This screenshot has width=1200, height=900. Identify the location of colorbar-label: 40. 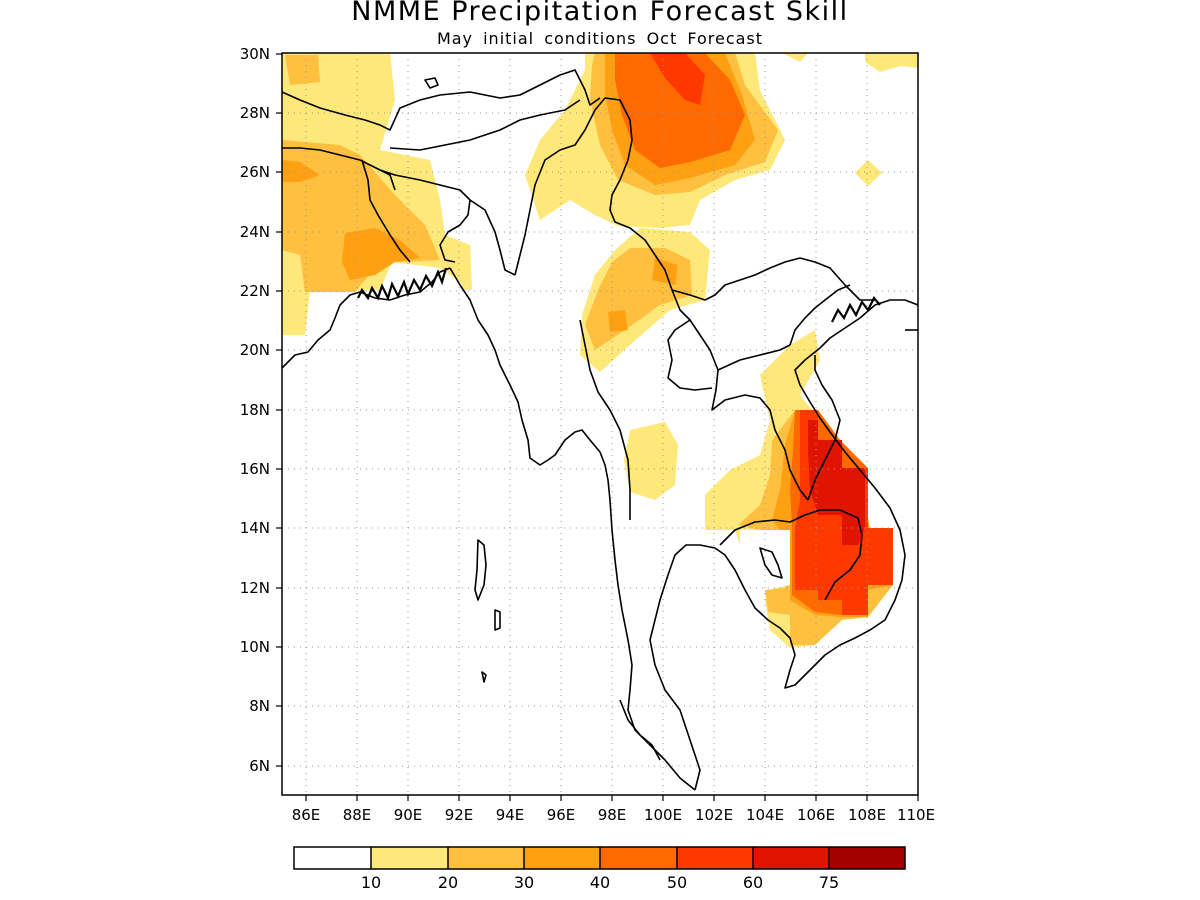
(600, 882).